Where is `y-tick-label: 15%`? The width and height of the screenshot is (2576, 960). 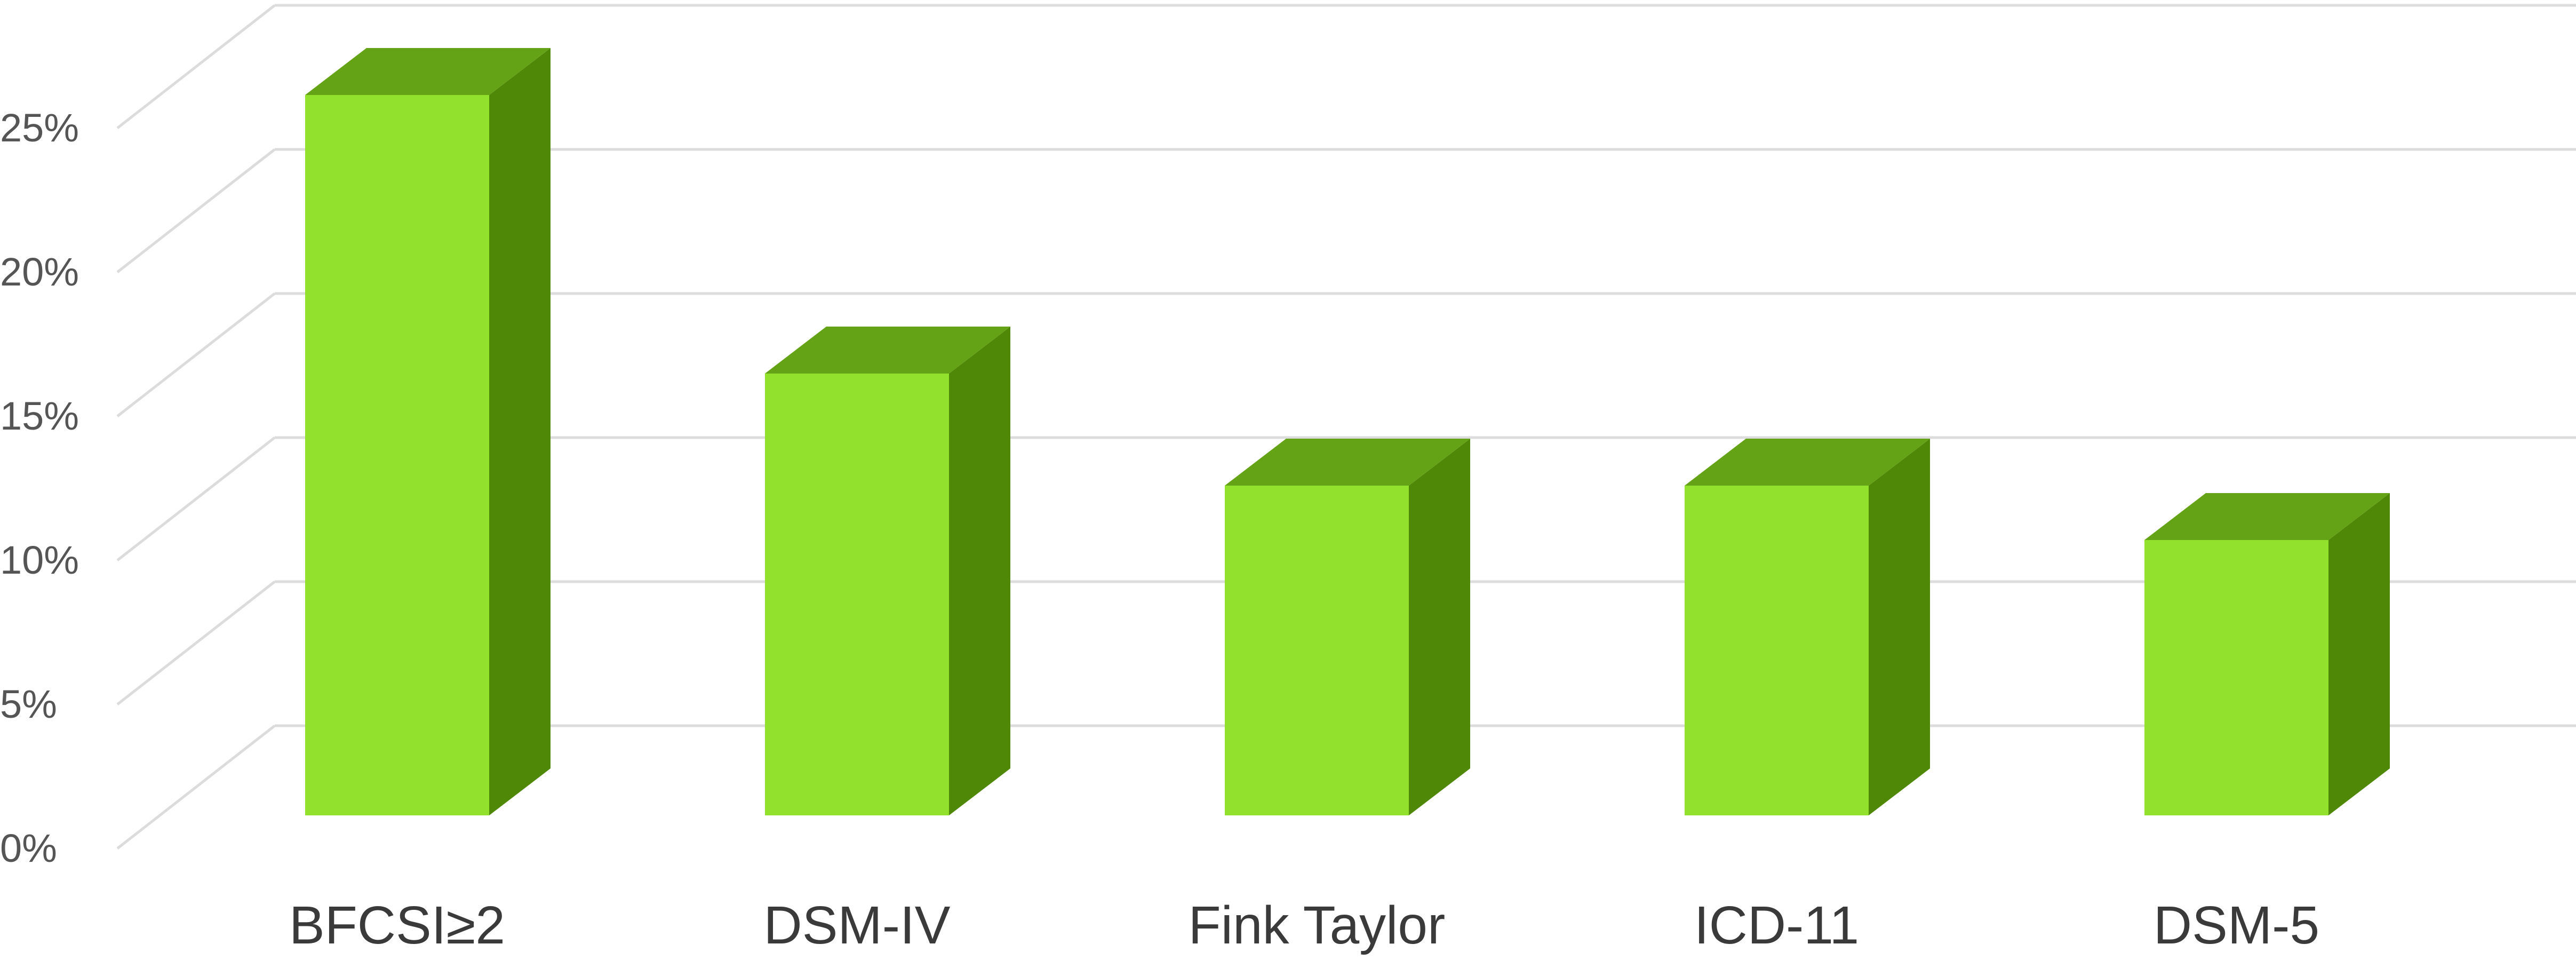 y-tick-label: 15% is located at coordinates (39, 416).